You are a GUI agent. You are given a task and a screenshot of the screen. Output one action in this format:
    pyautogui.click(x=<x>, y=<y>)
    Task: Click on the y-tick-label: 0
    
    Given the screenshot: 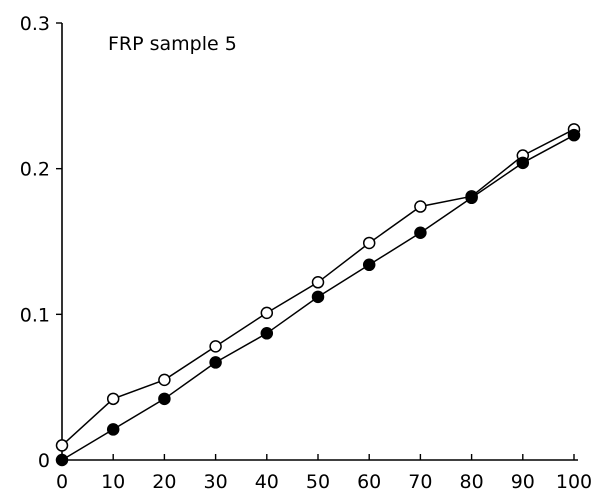 What is the action you would take?
    pyautogui.click(x=44, y=461)
    